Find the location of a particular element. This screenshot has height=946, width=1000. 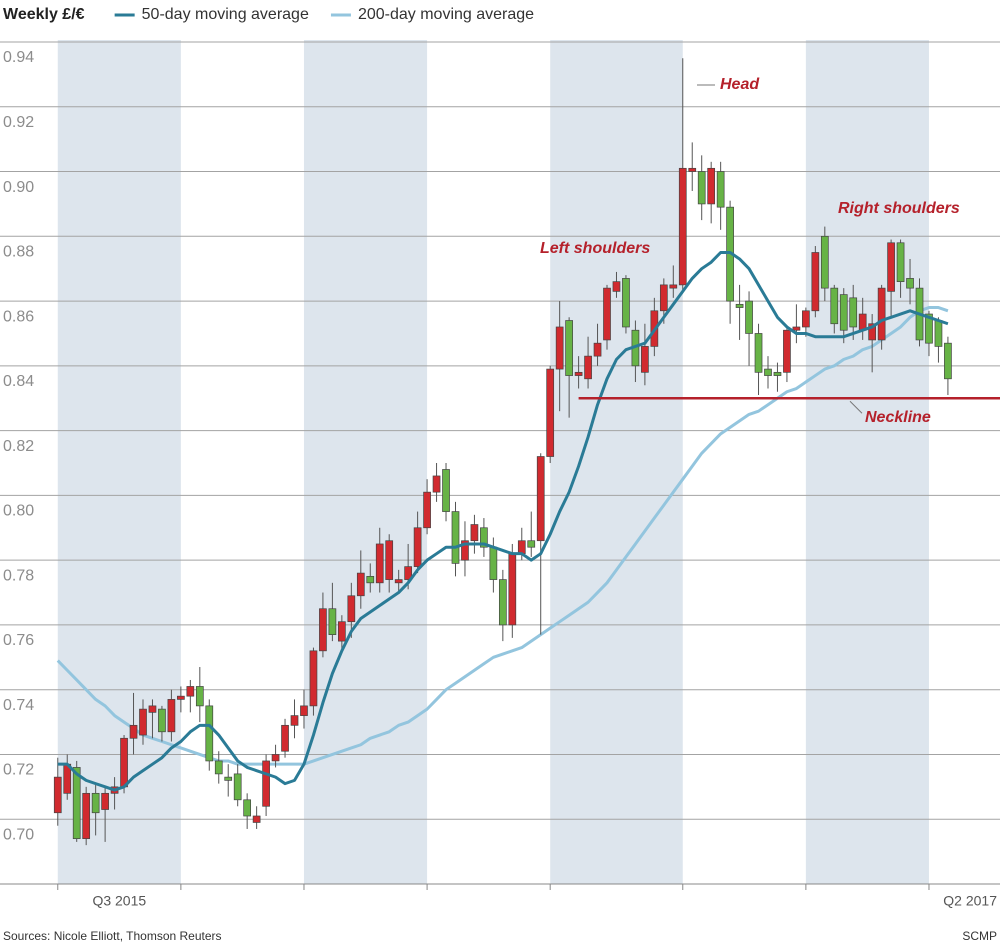

annotation: Right shoulders is located at coordinates (899, 208).